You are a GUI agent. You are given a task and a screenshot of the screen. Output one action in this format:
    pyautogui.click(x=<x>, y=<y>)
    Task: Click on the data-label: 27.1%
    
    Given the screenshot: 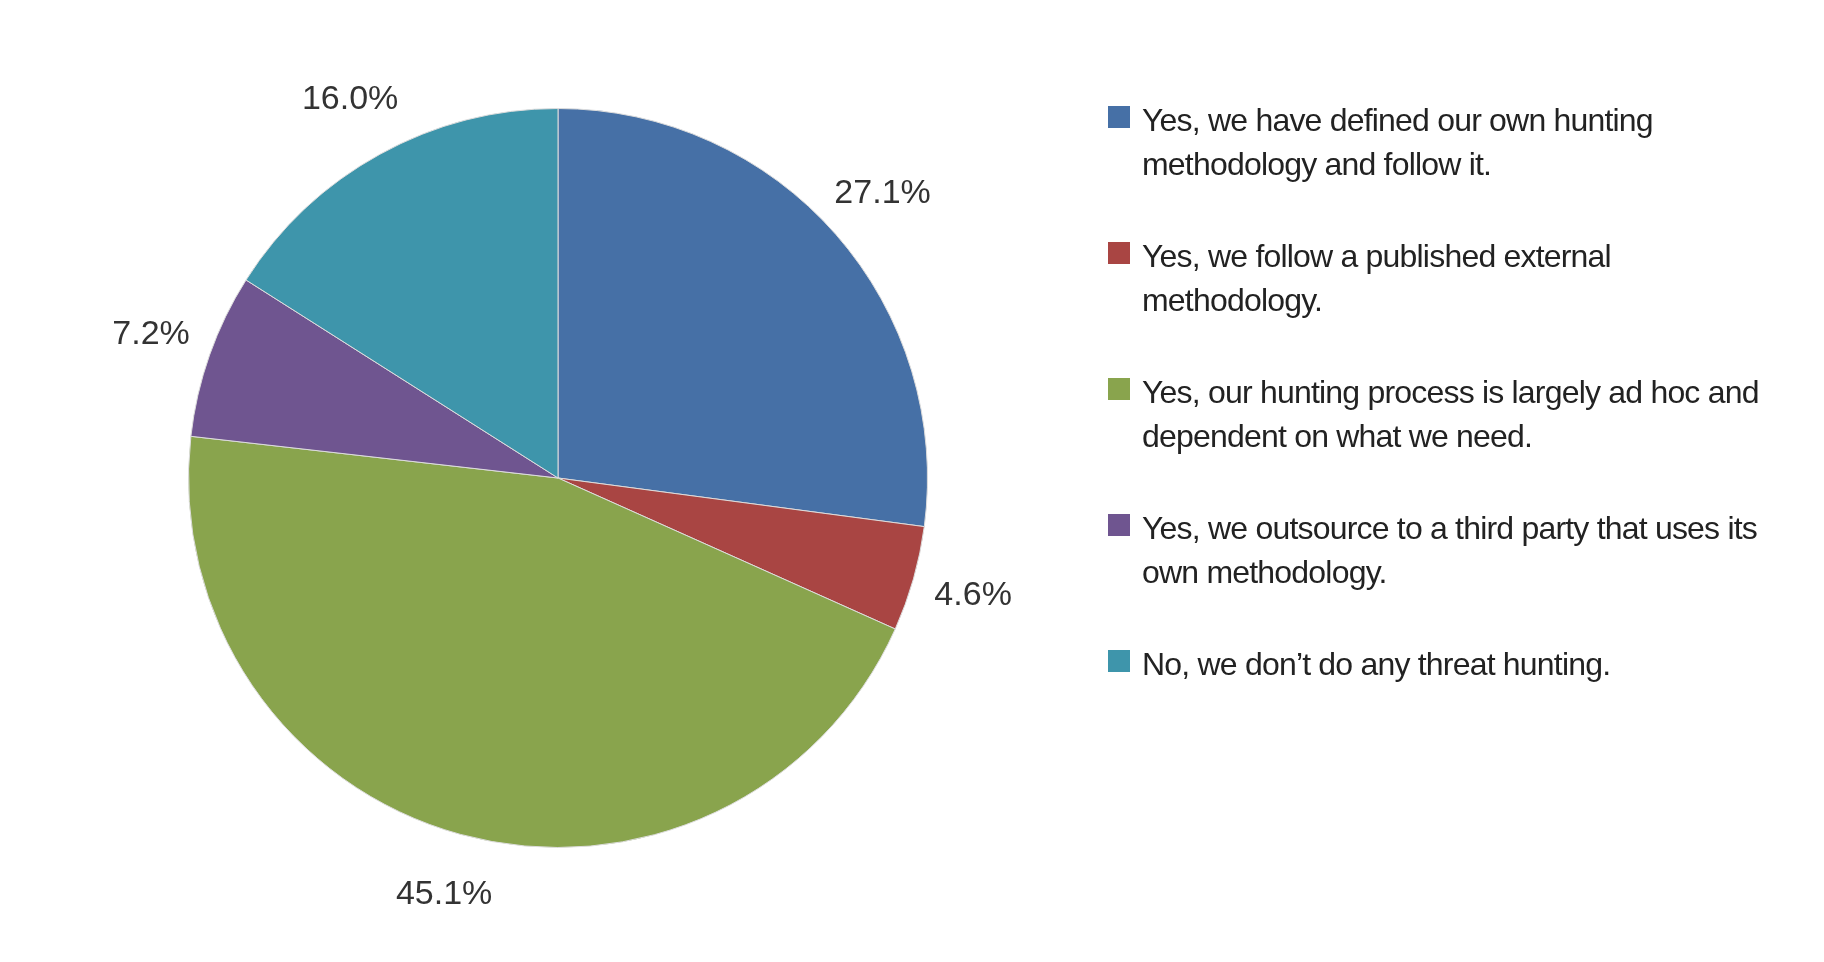 What is the action you would take?
    pyautogui.click(x=882, y=191)
    